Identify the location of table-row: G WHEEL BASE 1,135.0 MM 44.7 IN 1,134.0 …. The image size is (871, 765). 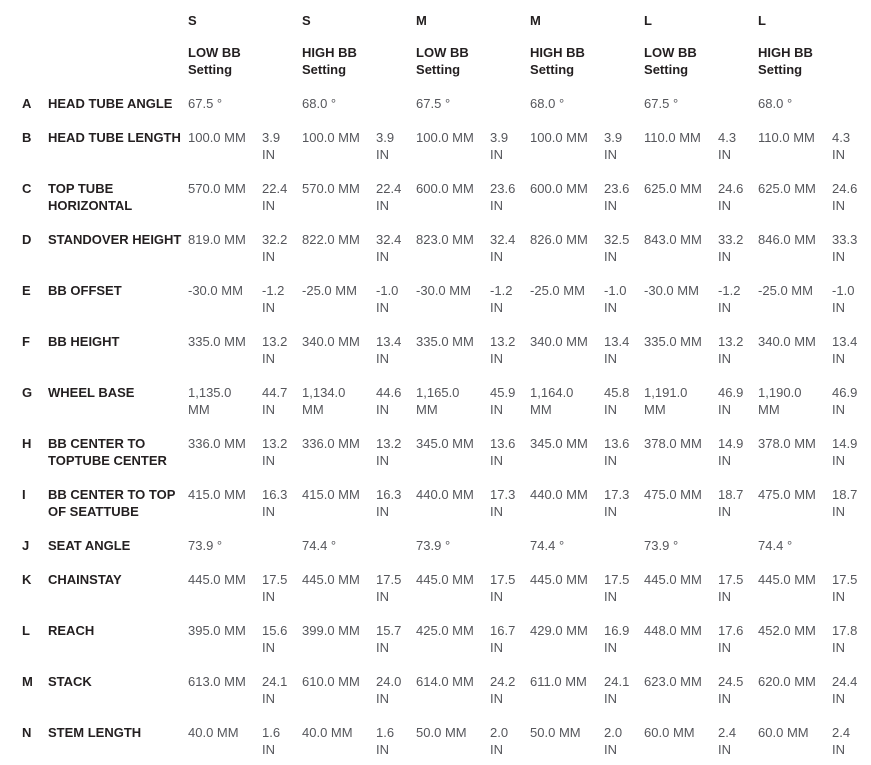
(446, 409).